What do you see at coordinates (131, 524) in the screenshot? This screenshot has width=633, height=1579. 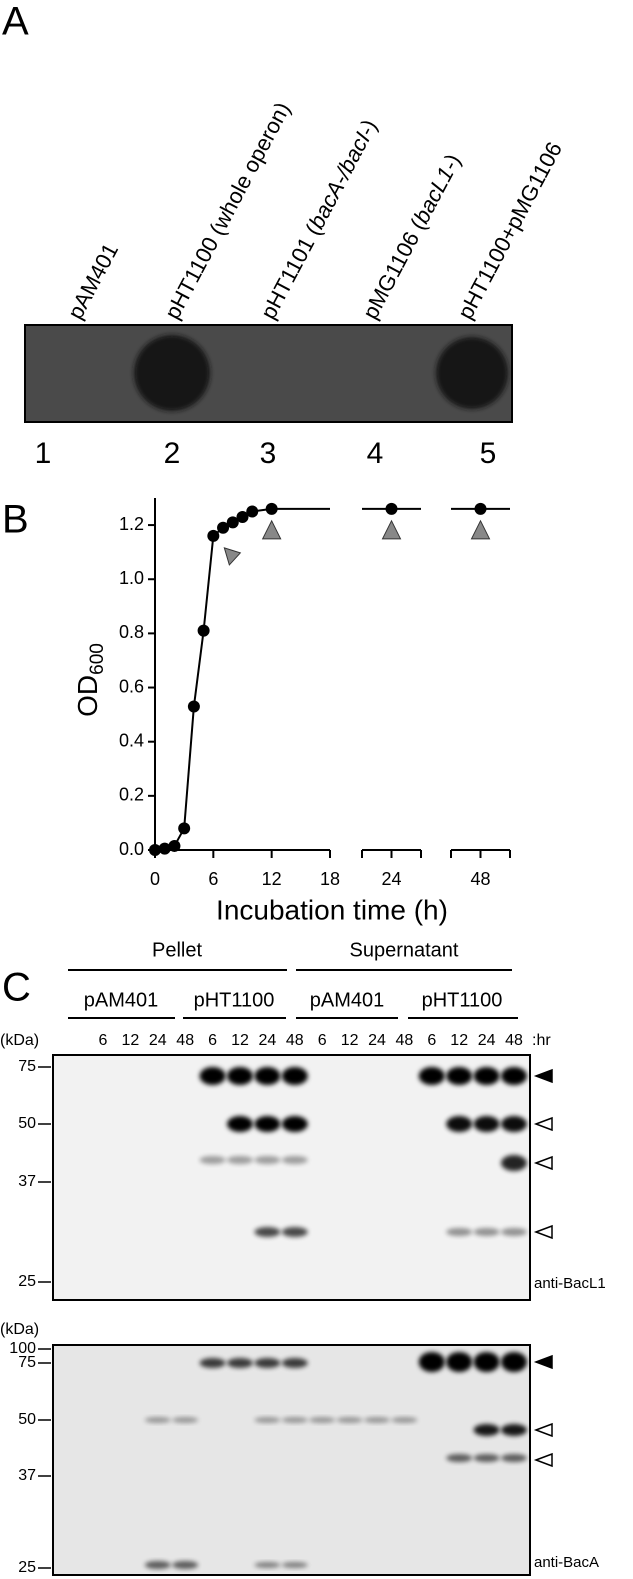 I see `y-tick-label: 1.2` at bounding box center [131, 524].